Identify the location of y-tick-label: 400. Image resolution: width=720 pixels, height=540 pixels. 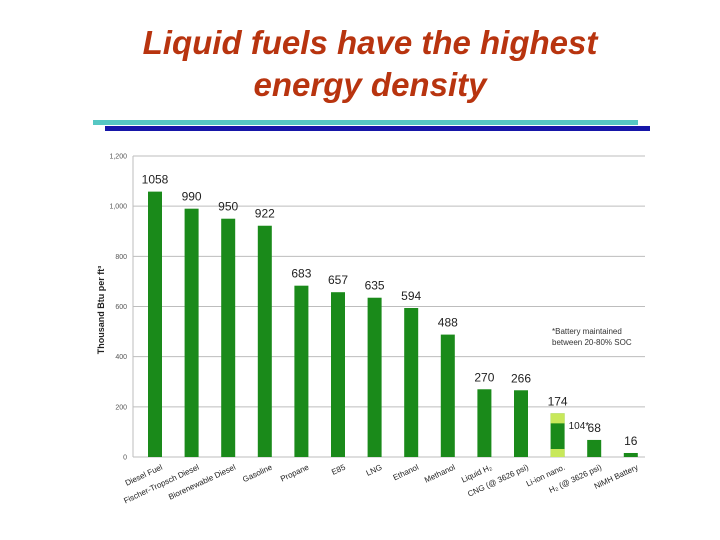
(121, 357).